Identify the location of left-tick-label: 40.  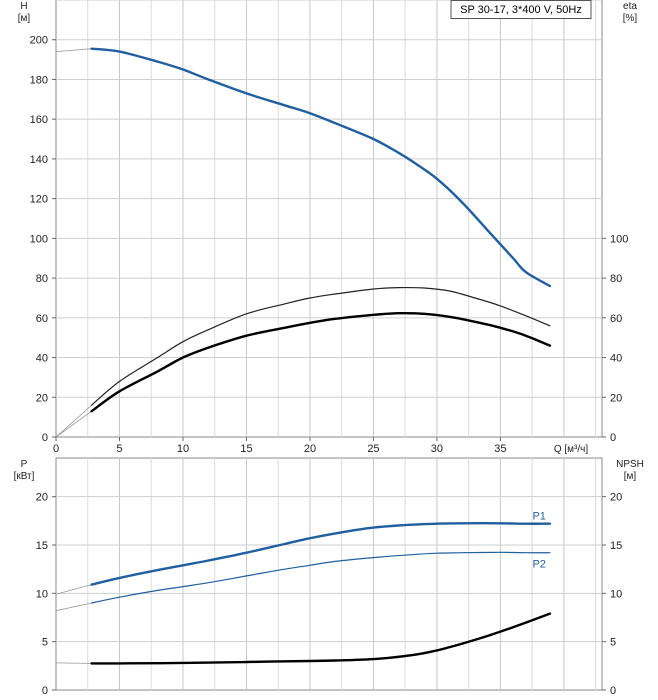
(42, 359).